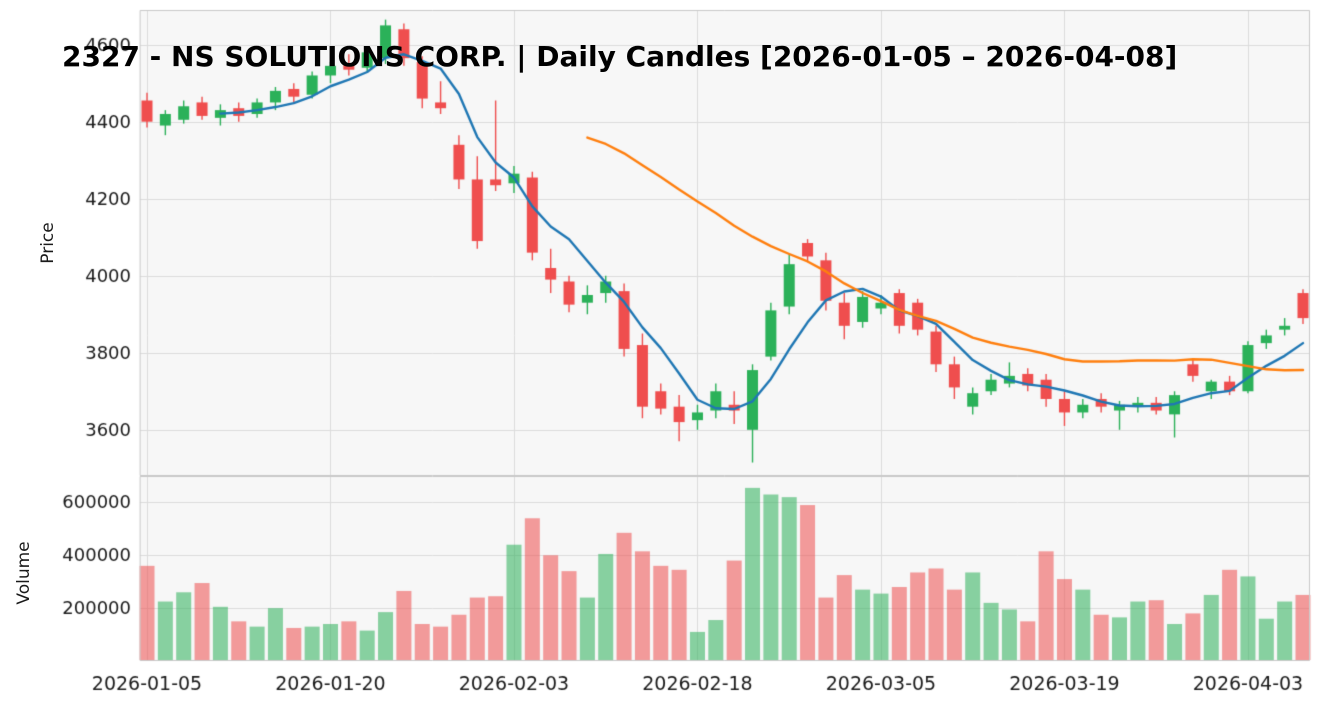 The height and width of the screenshot is (711, 1324). What do you see at coordinates (48, 243) in the screenshot?
I see `price-axis-label: Price` at bounding box center [48, 243].